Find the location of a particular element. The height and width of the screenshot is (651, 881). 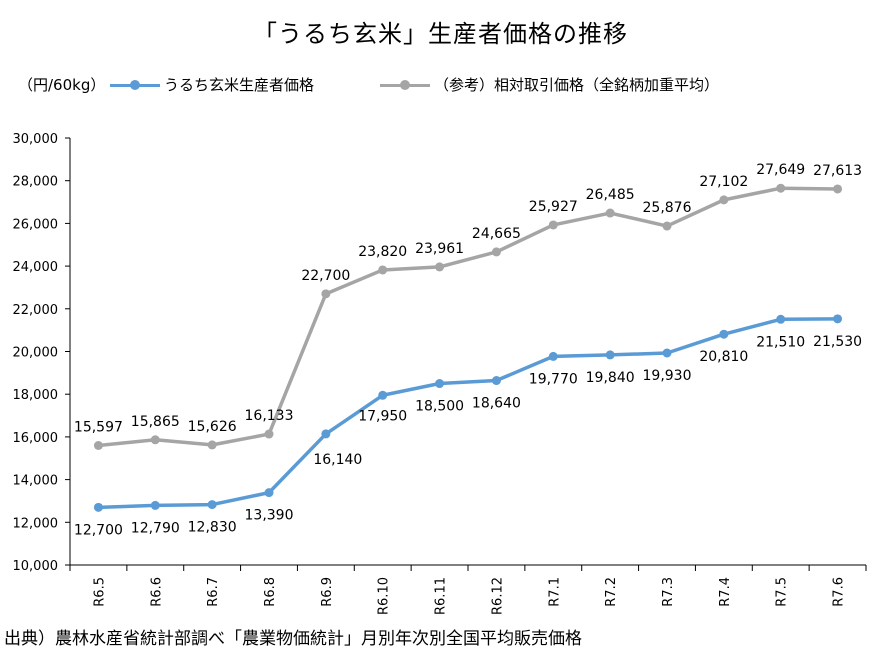

legend-swatch-gray is located at coordinates (405, 85).